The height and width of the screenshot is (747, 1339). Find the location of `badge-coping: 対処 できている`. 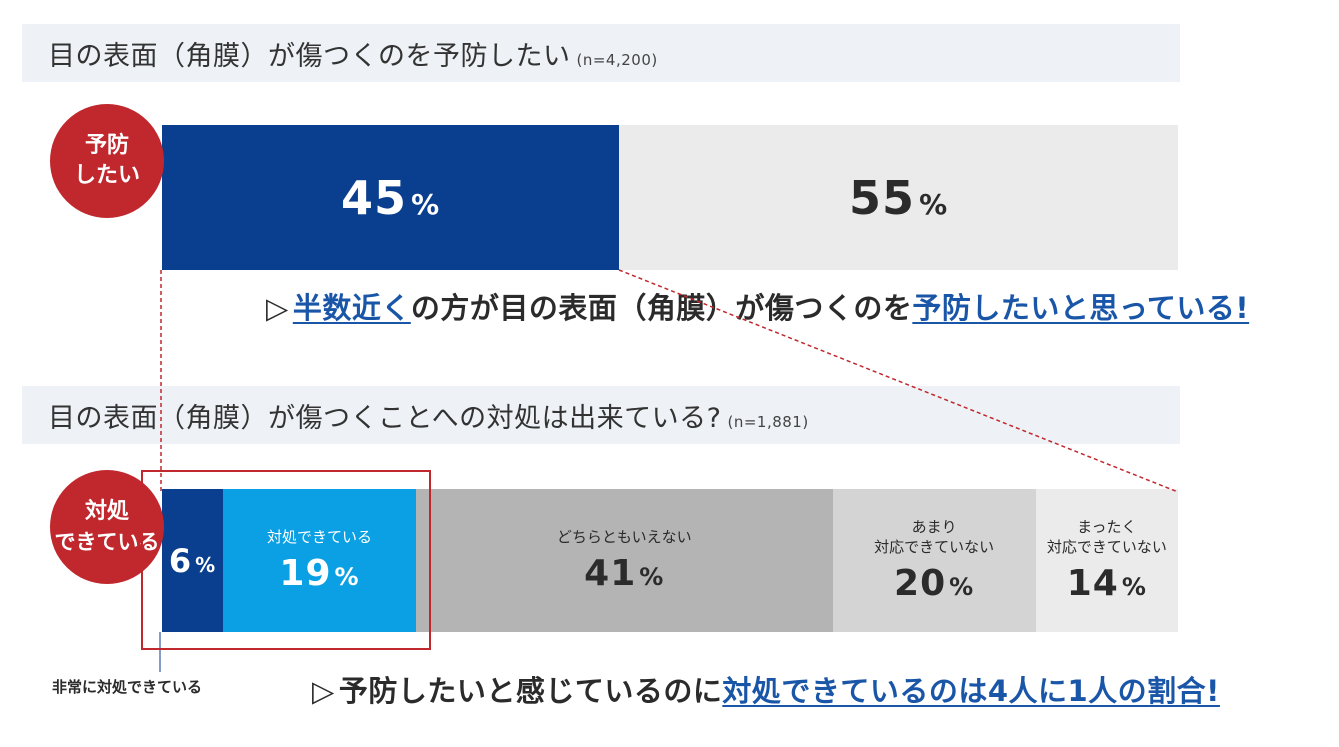

badge-coping: 対処 できている is located at coordinates (107, 527).